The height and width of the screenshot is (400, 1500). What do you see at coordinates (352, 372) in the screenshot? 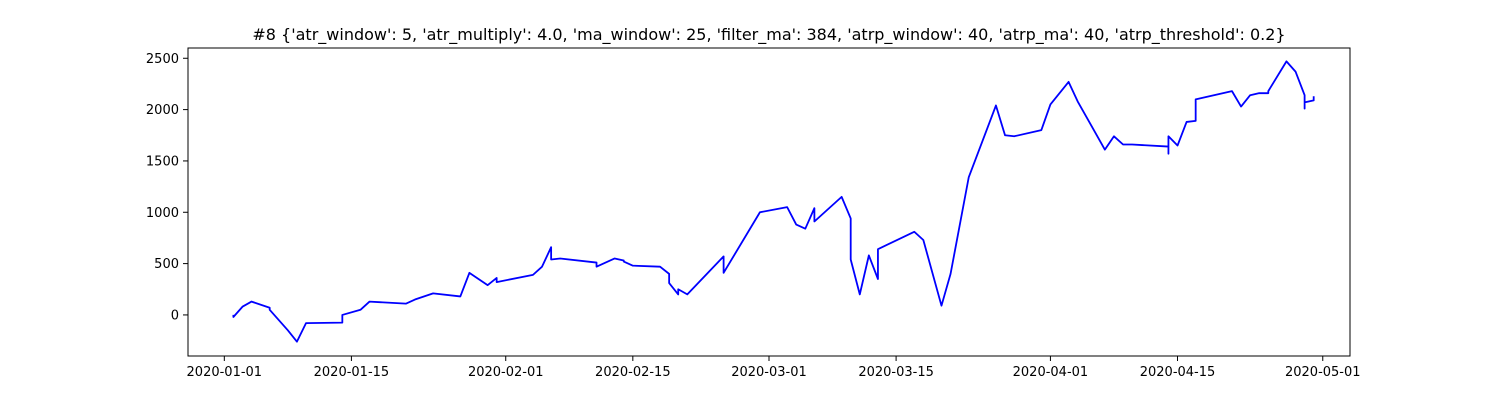
I see `x-tick-label: 2020-01-15` at bounding box center [352, 372].